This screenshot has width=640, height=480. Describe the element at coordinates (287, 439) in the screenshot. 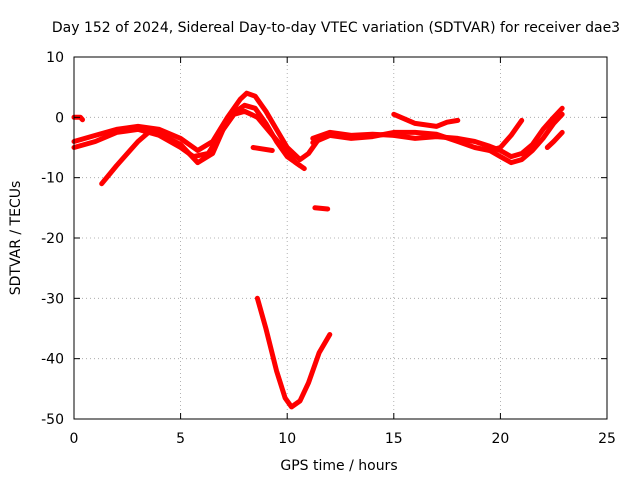

I see `x-tick-label: 10` at that location.